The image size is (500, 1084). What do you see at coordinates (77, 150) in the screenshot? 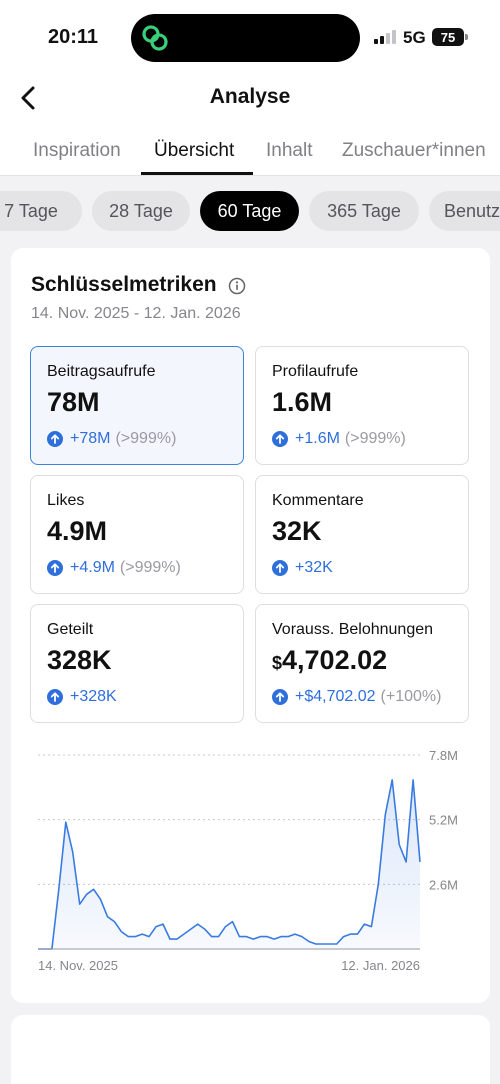
I see `tab-inspiration: Inspiration` at bounding box center [77, 150].